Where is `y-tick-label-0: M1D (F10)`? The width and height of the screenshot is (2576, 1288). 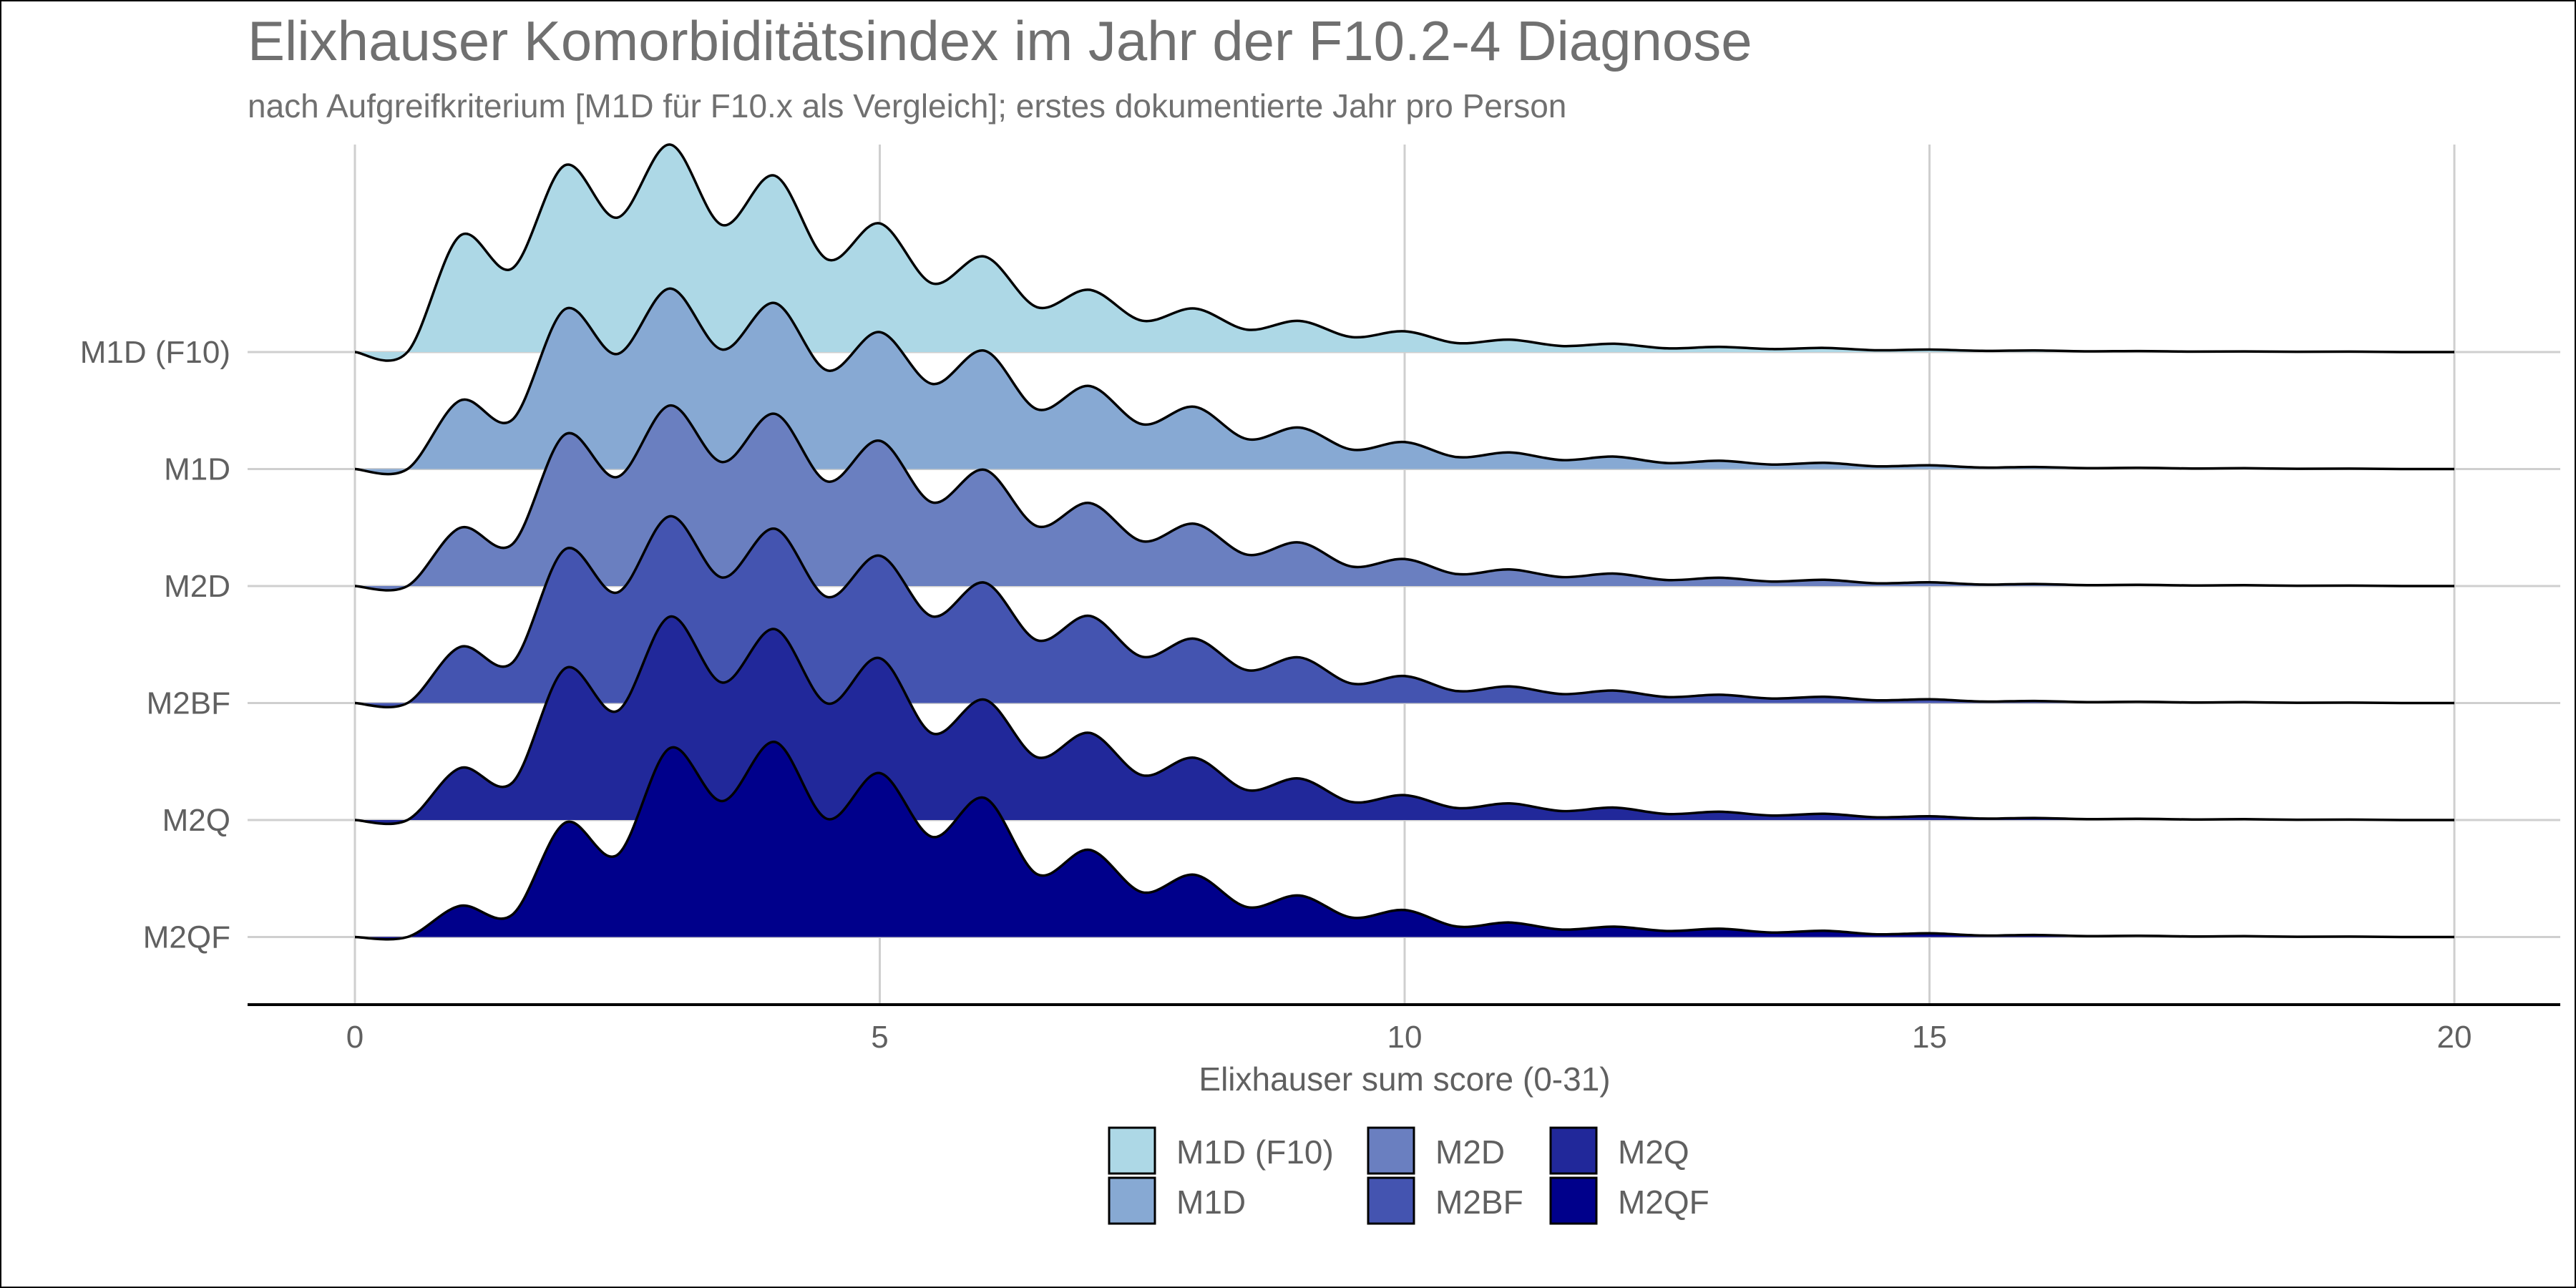 y-tick-label-0: M1D (F10) is located at coordinates (155, 352).